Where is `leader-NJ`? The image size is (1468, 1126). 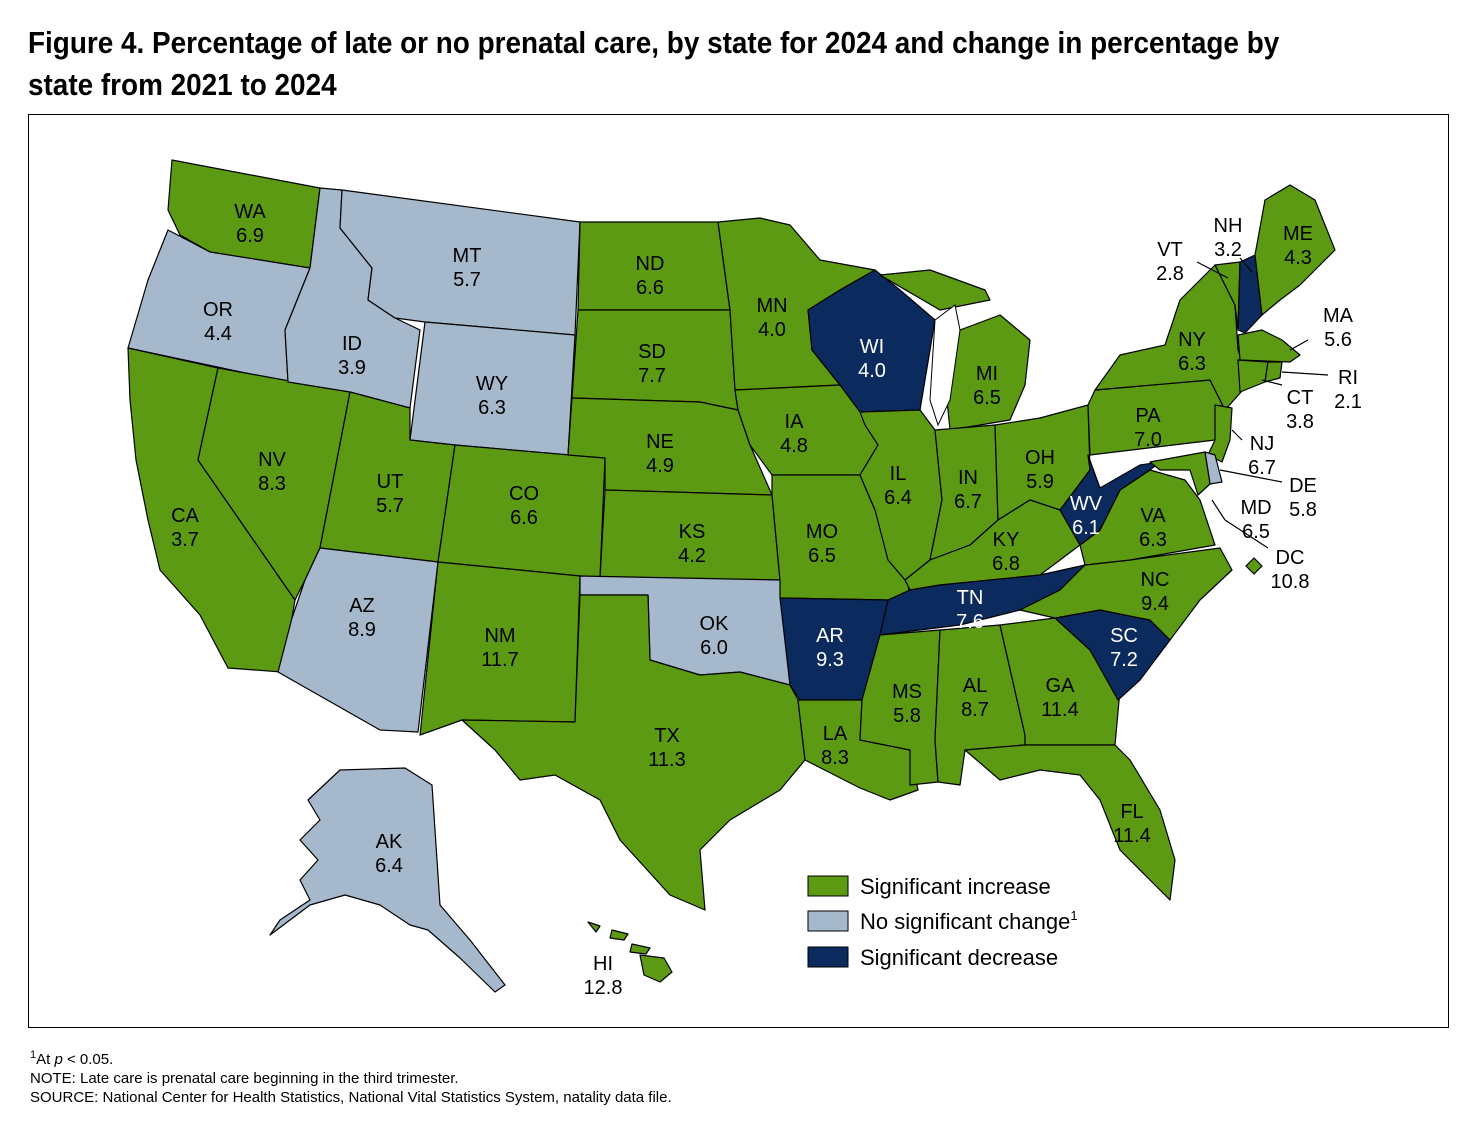 leader-NJ is located at coordinates (1237, 435).